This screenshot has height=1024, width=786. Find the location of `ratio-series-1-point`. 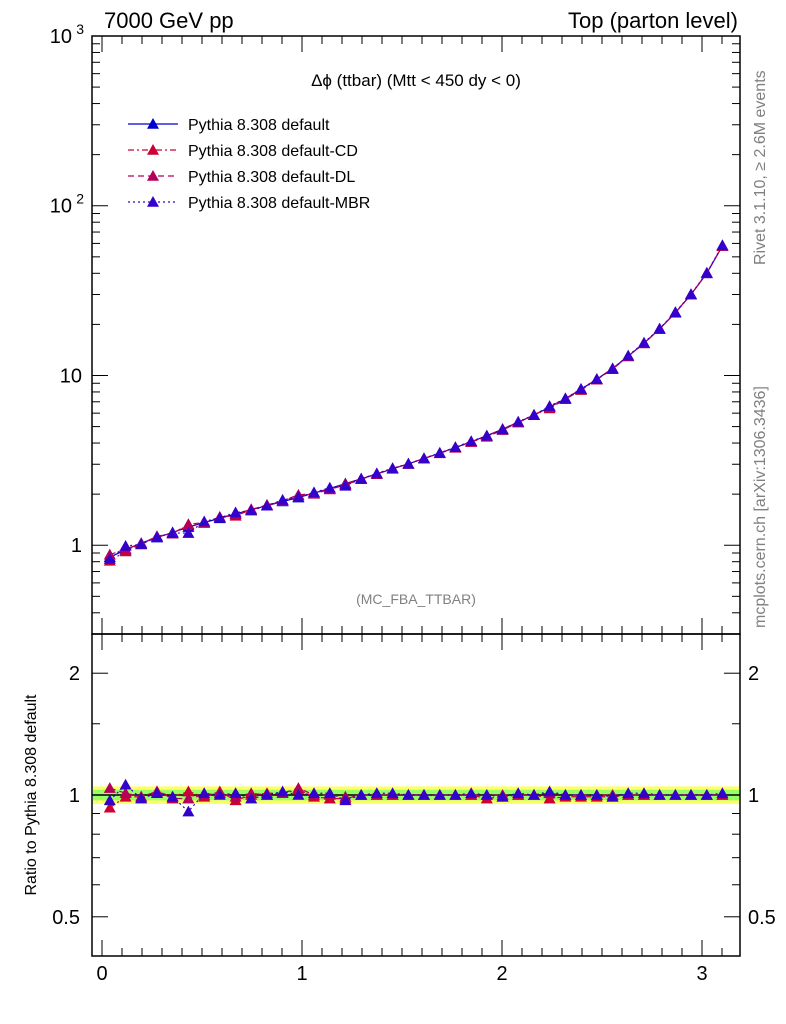

ratio-series-1-point is located at coordinates (109, 807).